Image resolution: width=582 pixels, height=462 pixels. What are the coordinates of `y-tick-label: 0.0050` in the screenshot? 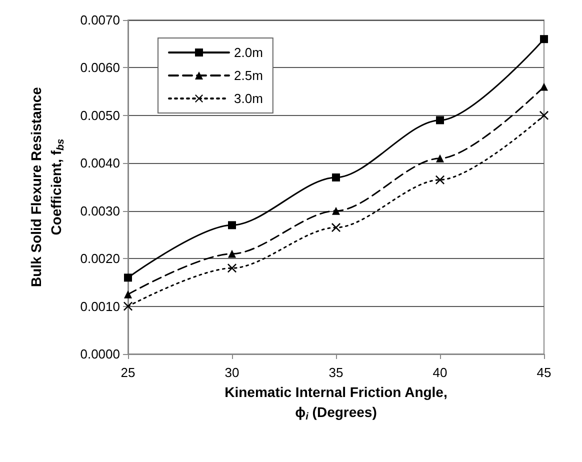 It's located at (100, 115).